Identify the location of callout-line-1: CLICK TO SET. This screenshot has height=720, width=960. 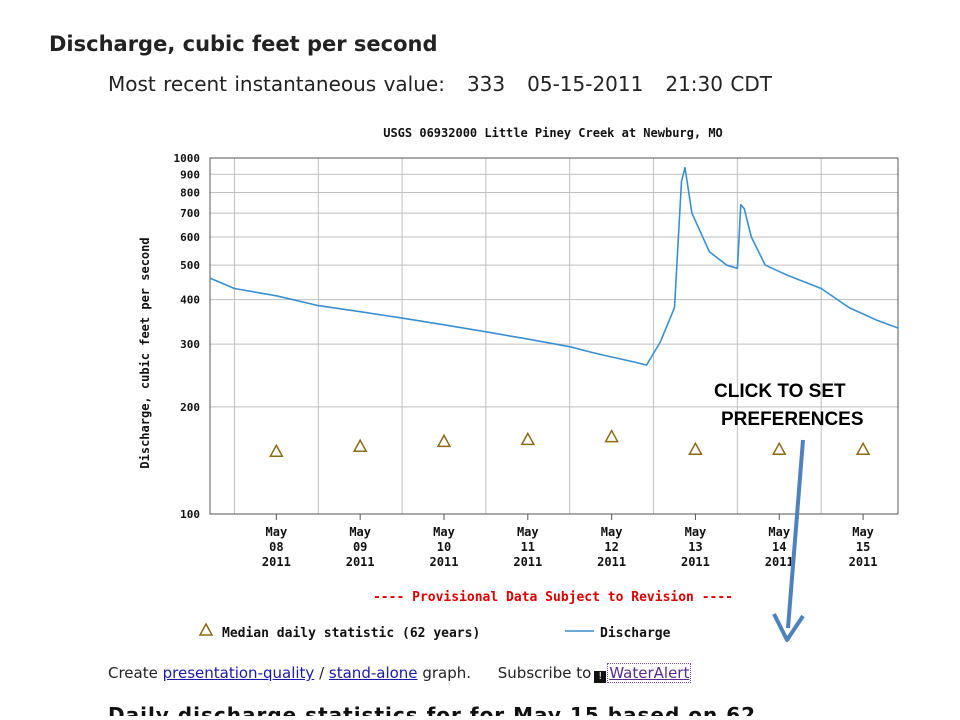
(780, 391).